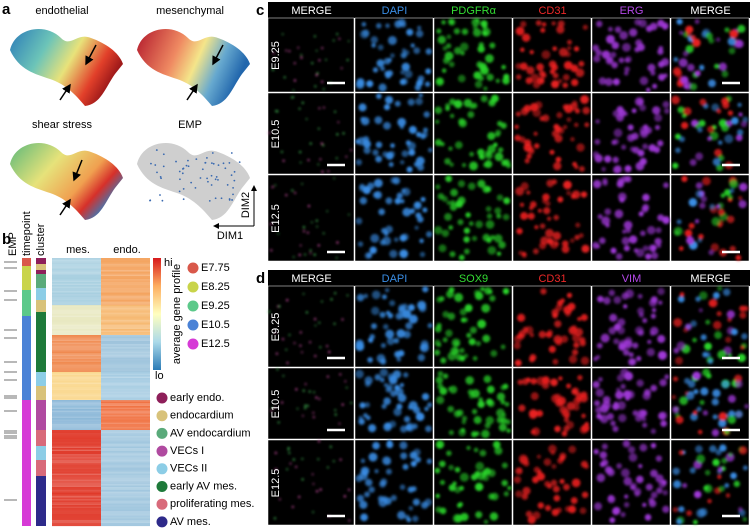  I want to click on cluster-segment, so click(41, 267).